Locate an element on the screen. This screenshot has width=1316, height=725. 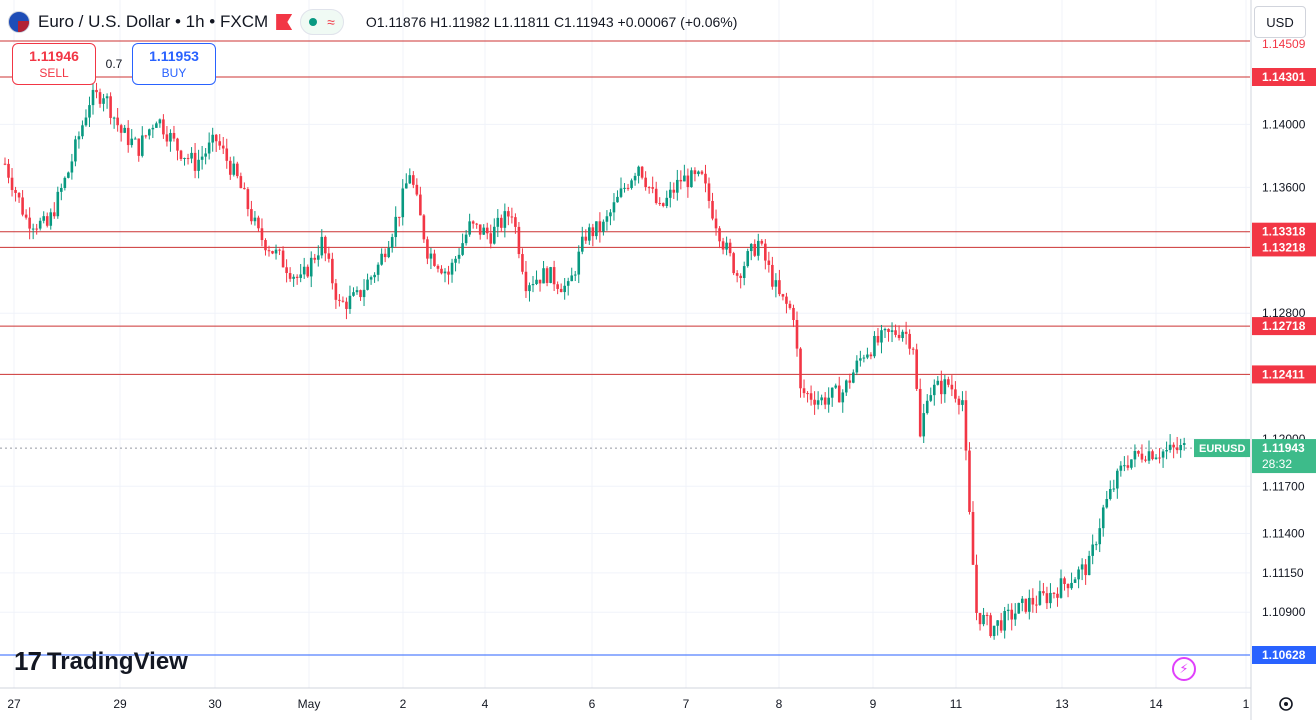
x-tick-label: 2 is located at coordinates (403, 704).